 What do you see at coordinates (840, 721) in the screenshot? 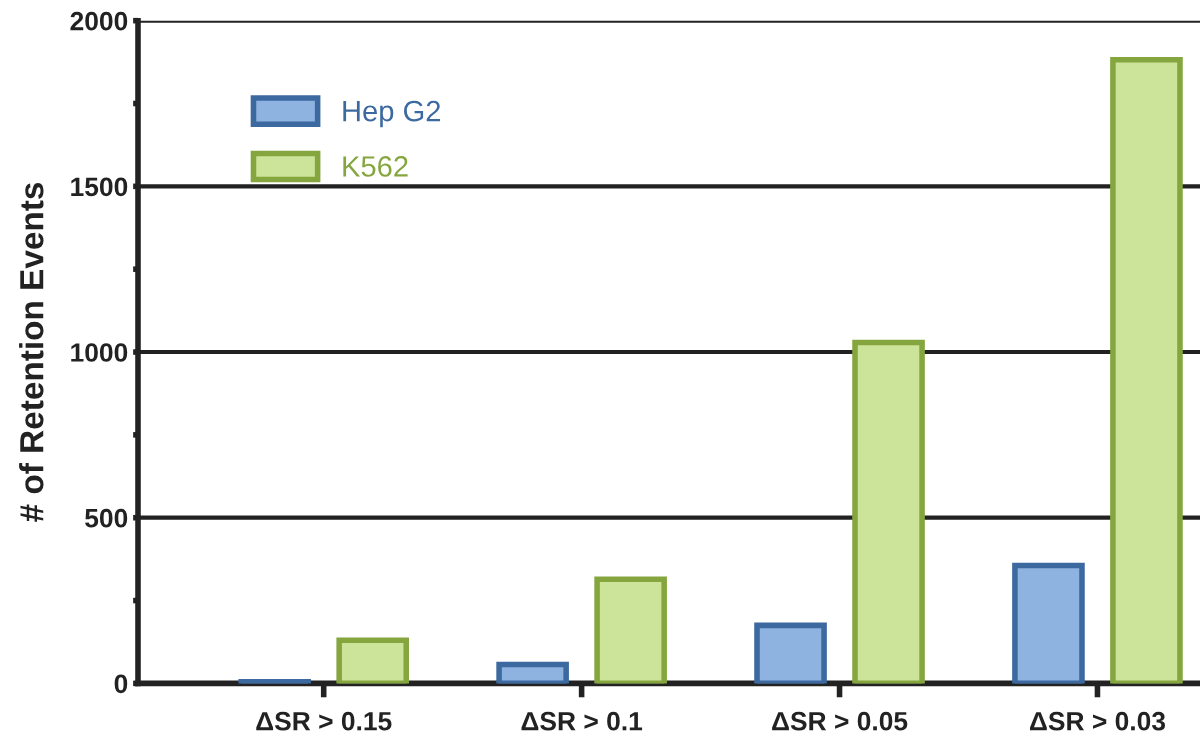
I see `x-tick-label: ΔSR > 0.05` at bounding box center [840, 721].